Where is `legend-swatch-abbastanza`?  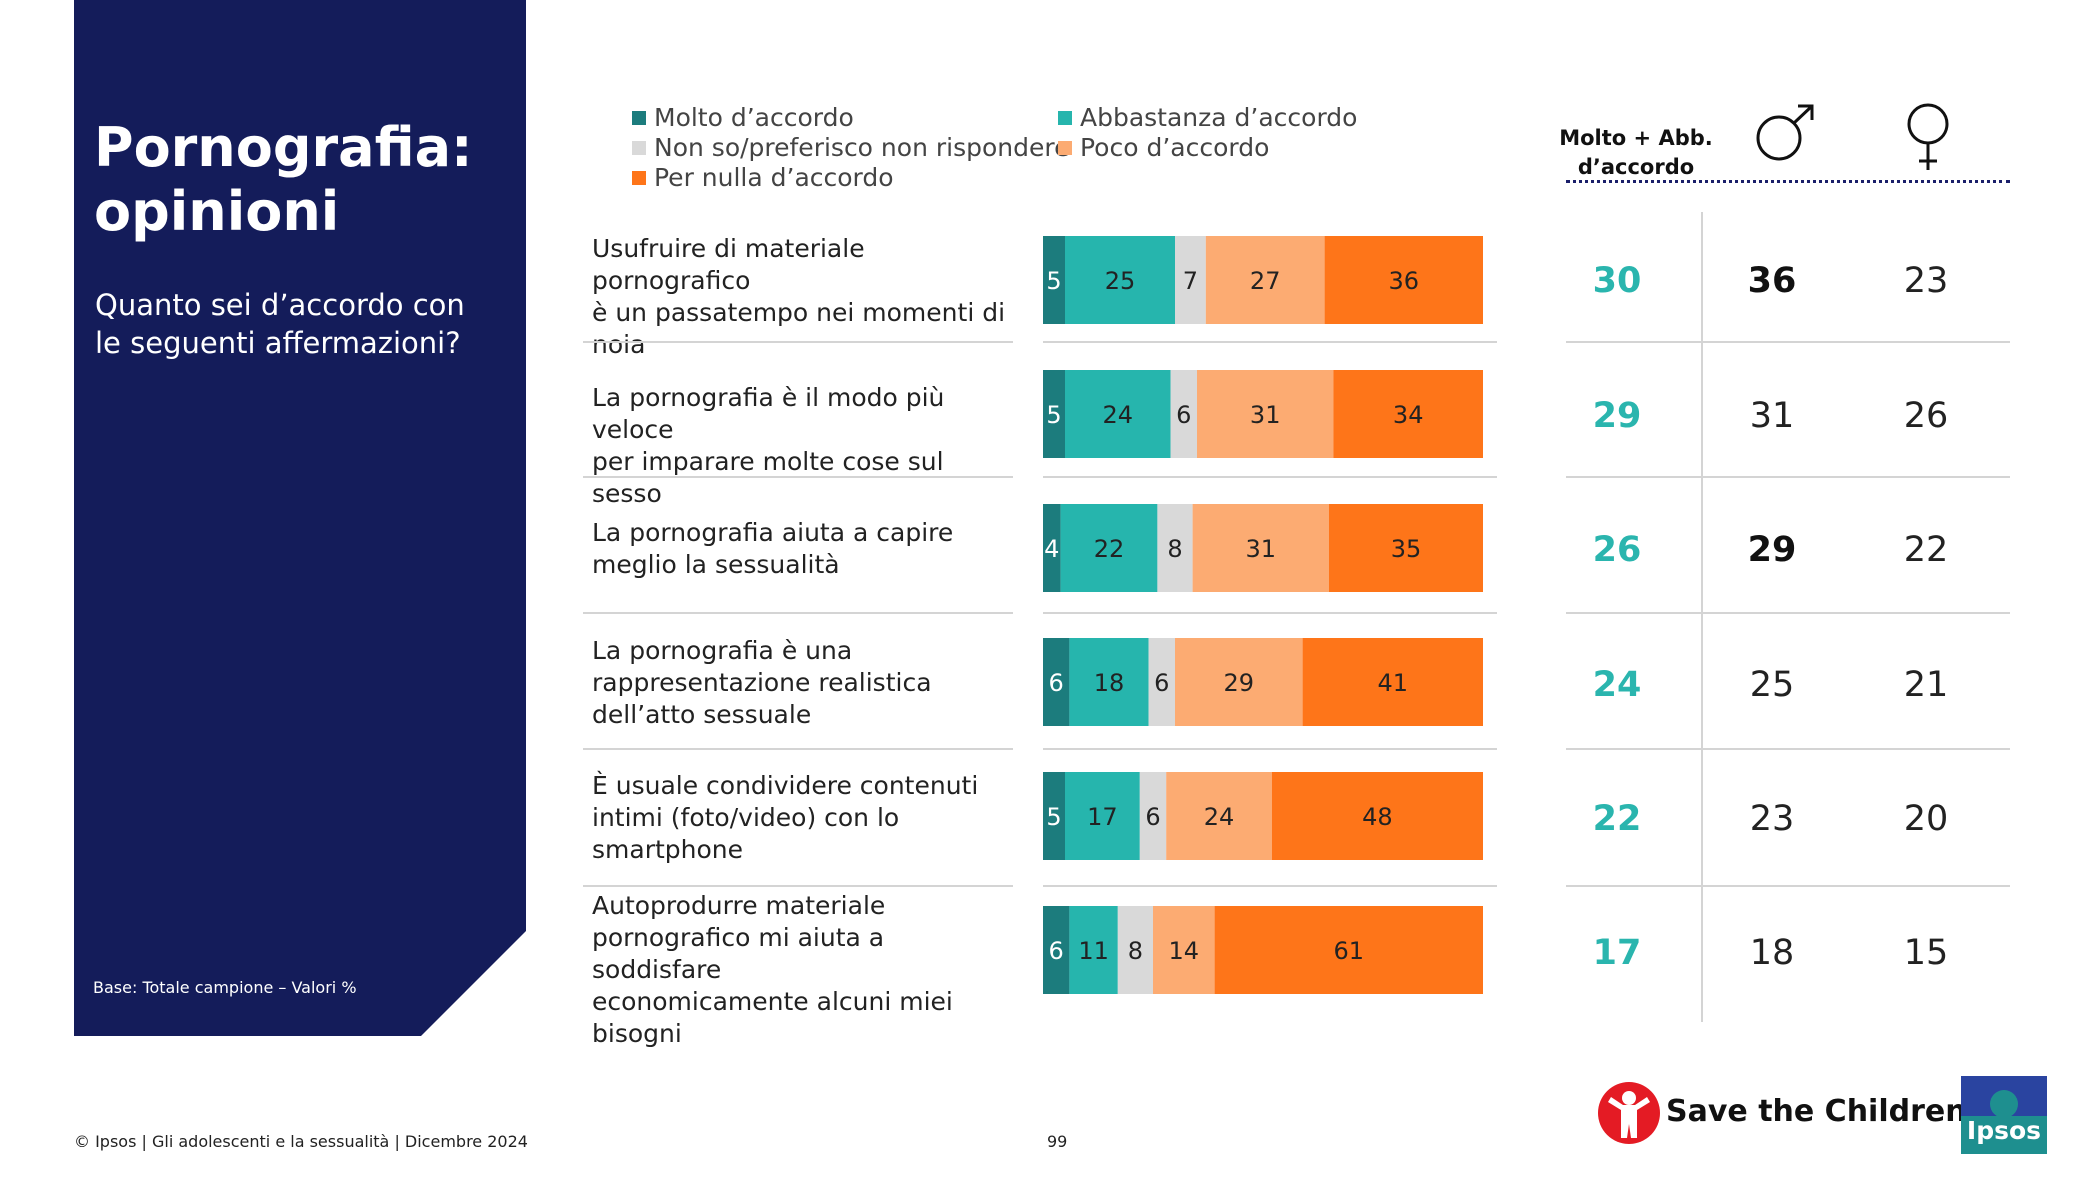
legend-swatch-abbastanza is located at coordinates (1065, 118).